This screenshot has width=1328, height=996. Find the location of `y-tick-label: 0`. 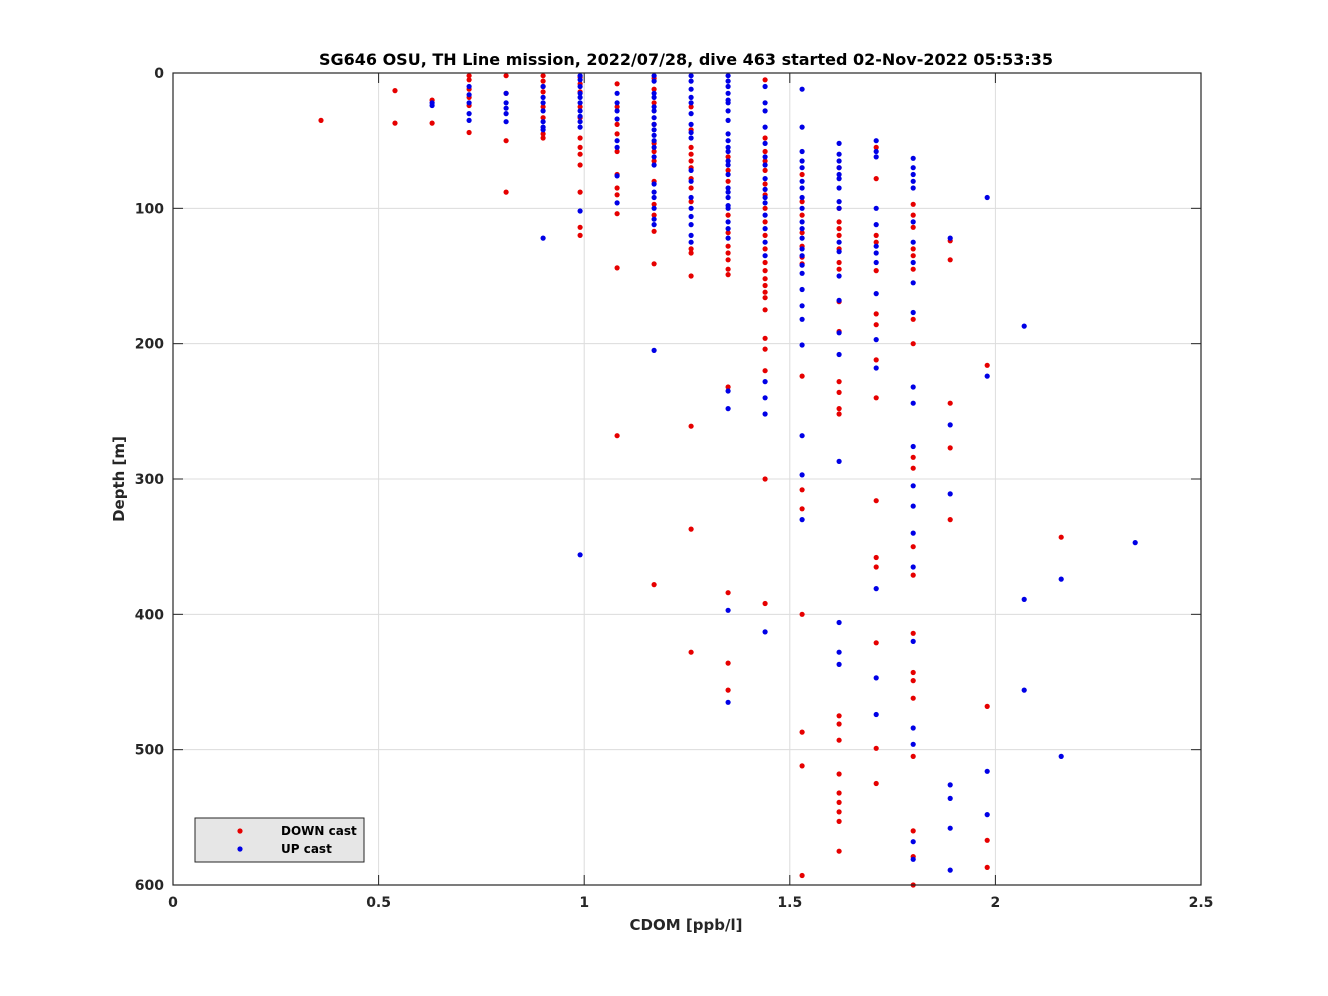

y-tick-label: 0 is located at coordinates (159, 74).